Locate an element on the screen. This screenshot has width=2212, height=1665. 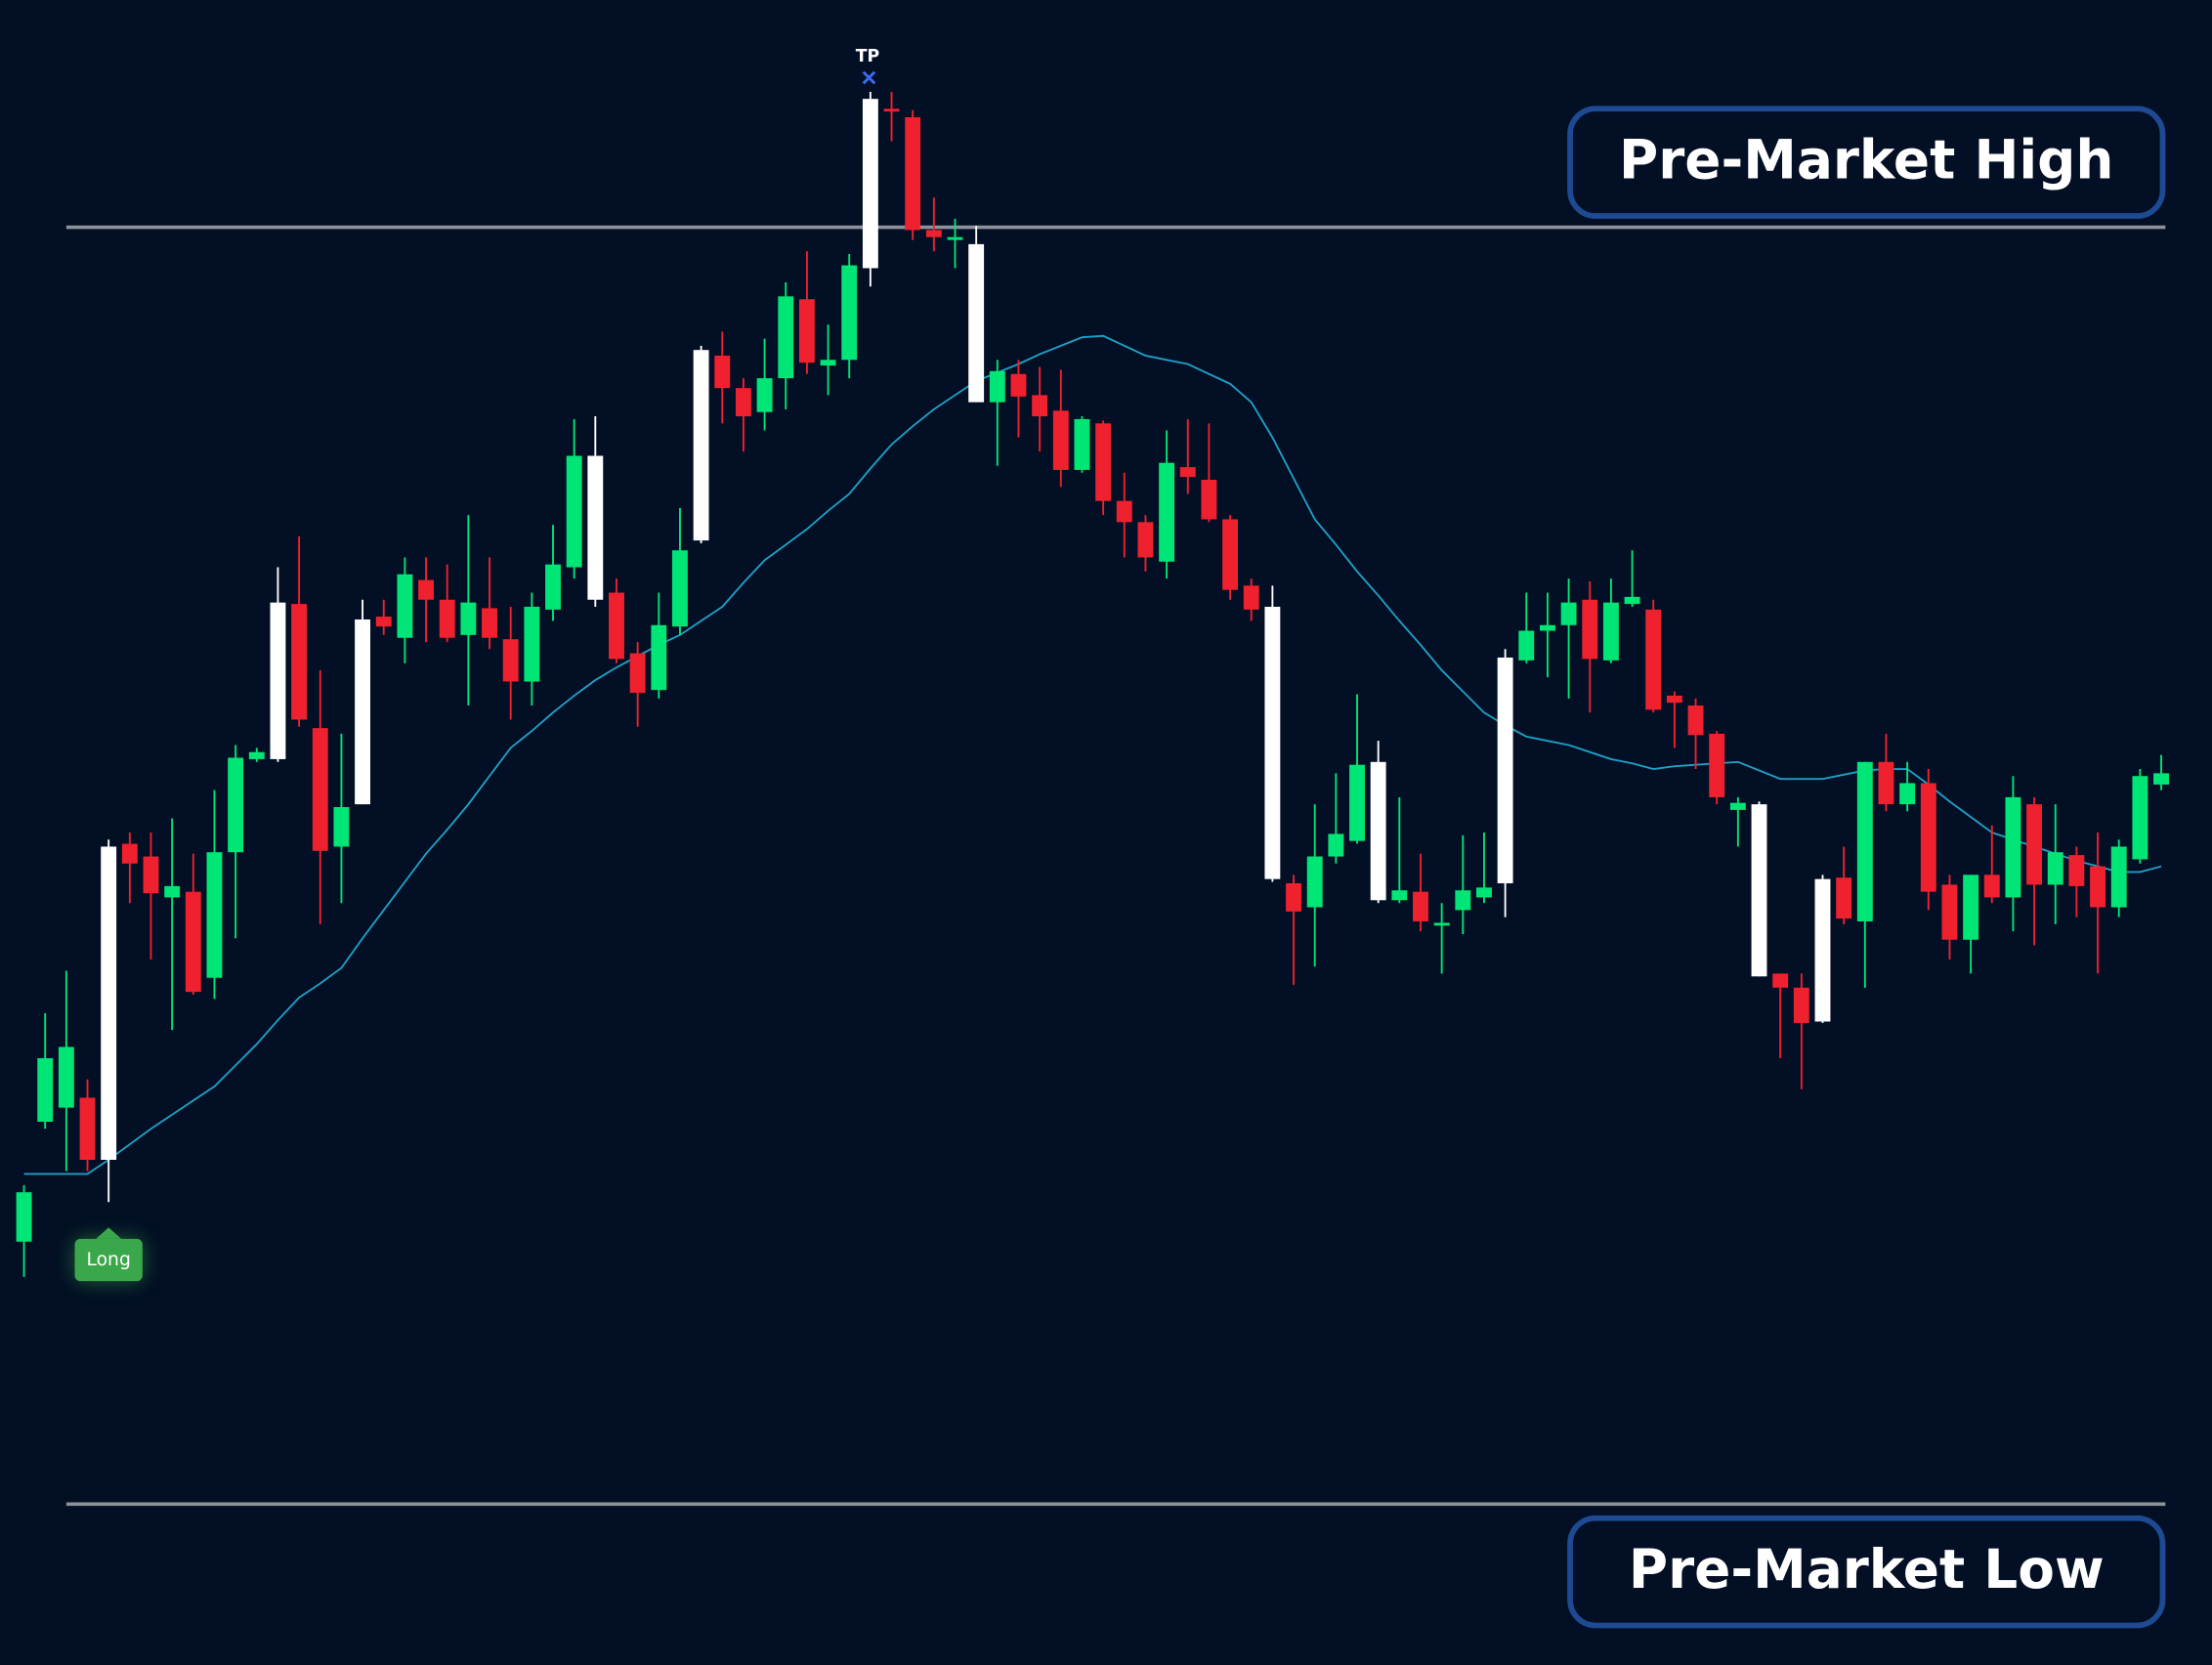
tp-label: TP is located at coordinates (868, 56).